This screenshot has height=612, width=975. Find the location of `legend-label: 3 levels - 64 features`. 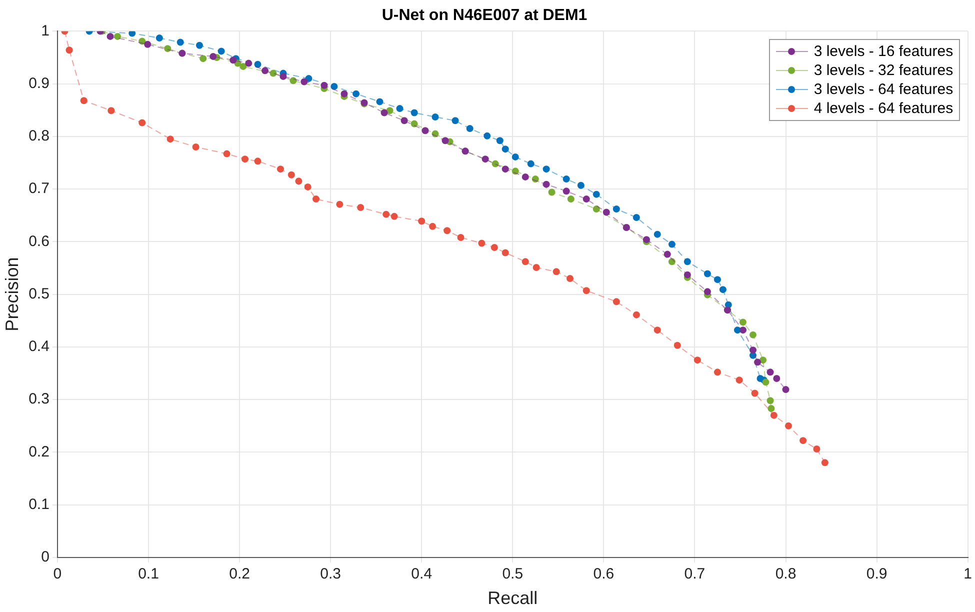

legend-label: 3 levels - 64 features is located at coordinates (884, 89).